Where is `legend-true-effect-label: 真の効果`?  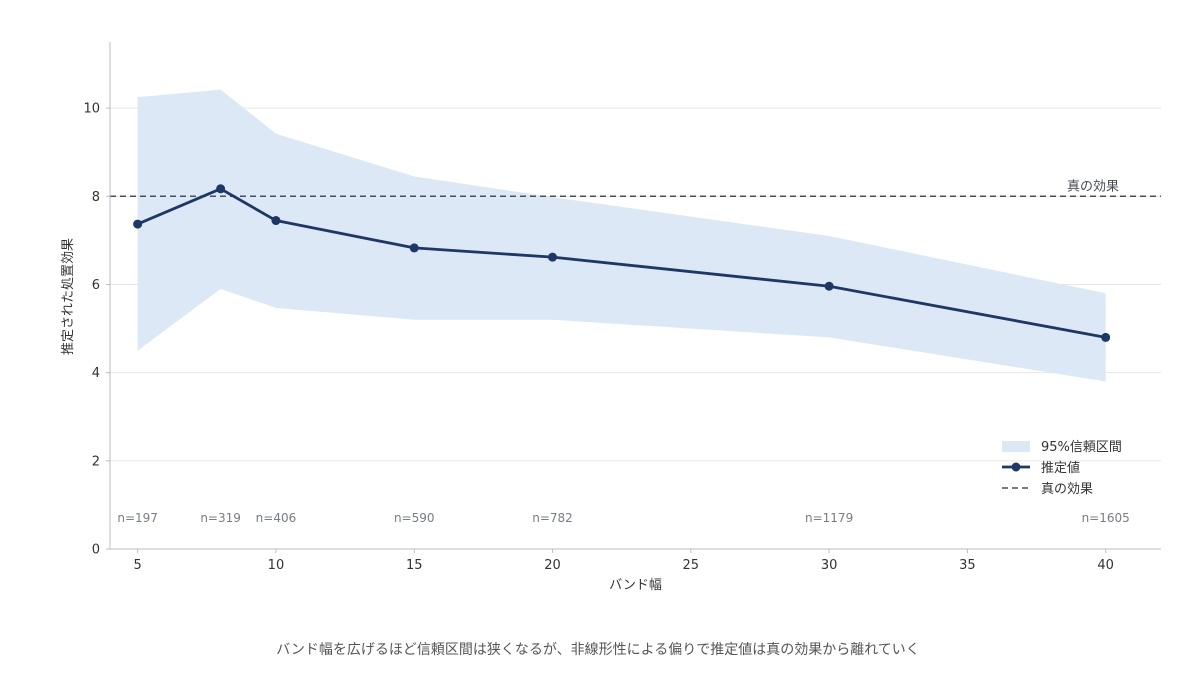
legend-true-effect-label: 真の効果 is located at coordinates (1067, 489).